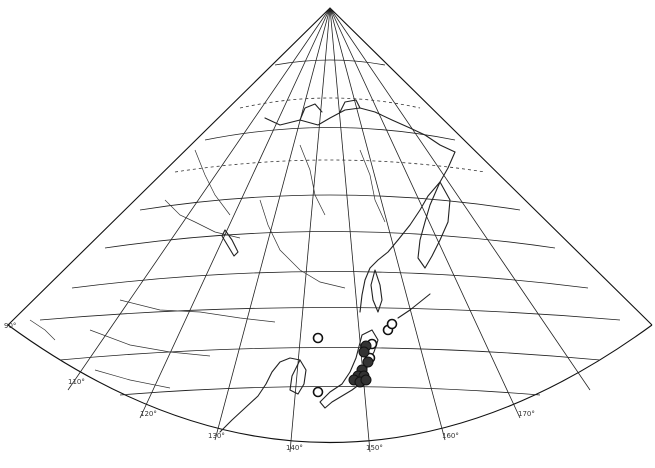 The height and width of the screenshot is (468, 655). Describe the element at coordinates (10, 326) in the screenshot. I see `corner-label: 90°` at that location.